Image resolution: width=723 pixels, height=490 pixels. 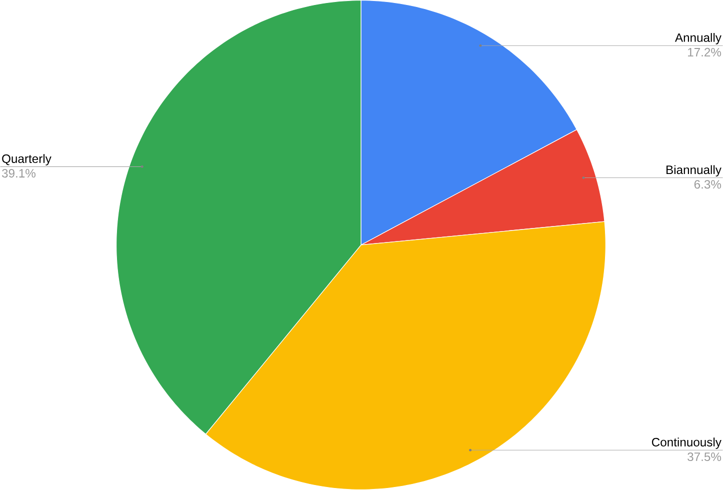 What do you see at coordinates (27, 160) in the screenshot?
I see `slice-label: Quarterly` at bounding box center [27, 160].